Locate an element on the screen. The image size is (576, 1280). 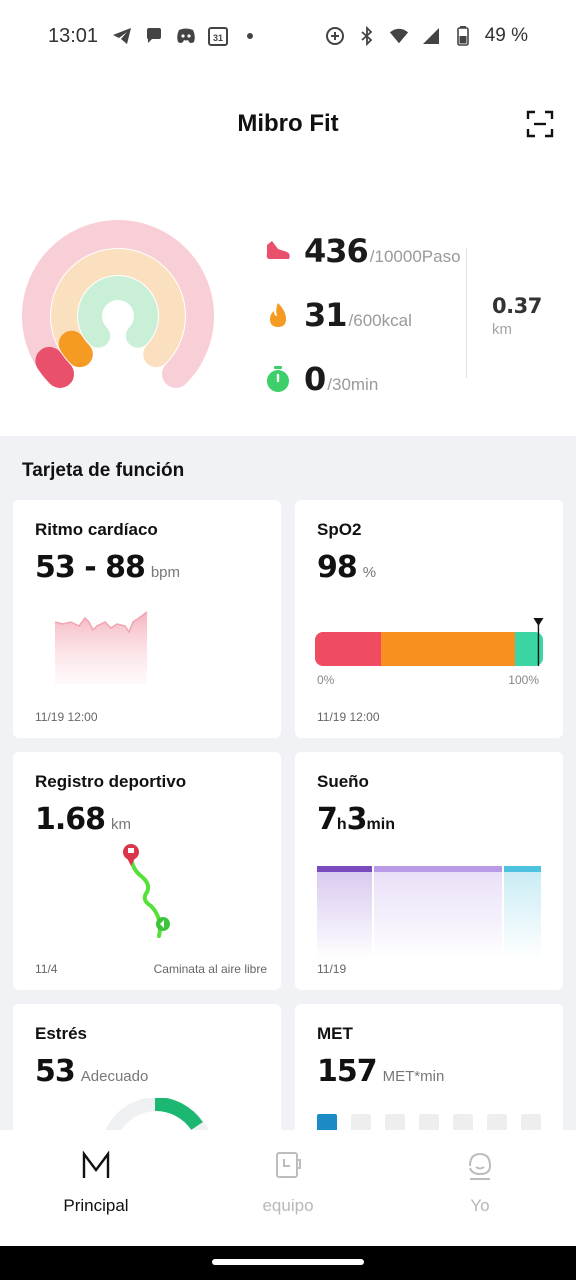
nav-label-yo: Yo is located at coordinates (480, 1205).